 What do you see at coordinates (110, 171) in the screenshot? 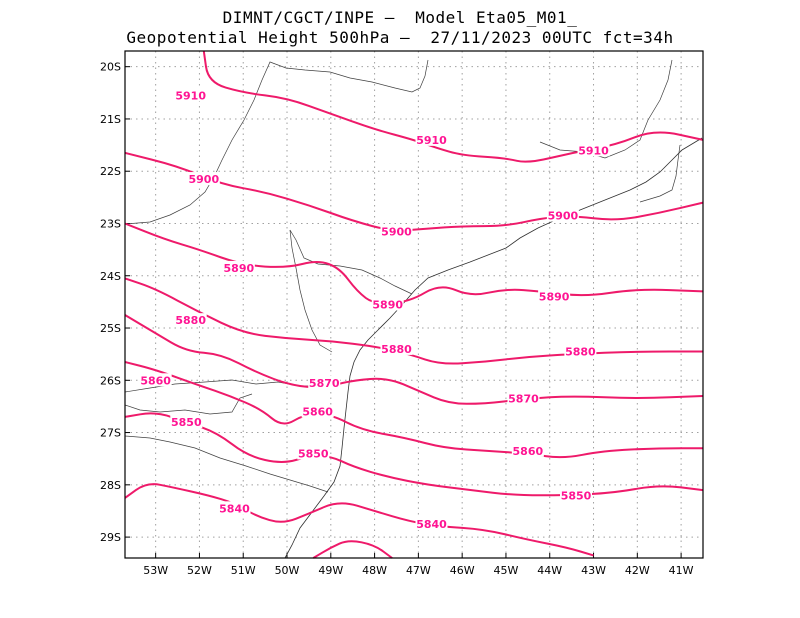
I see `lat-tick-label-2: 22S` at bounding box center [110, 171].